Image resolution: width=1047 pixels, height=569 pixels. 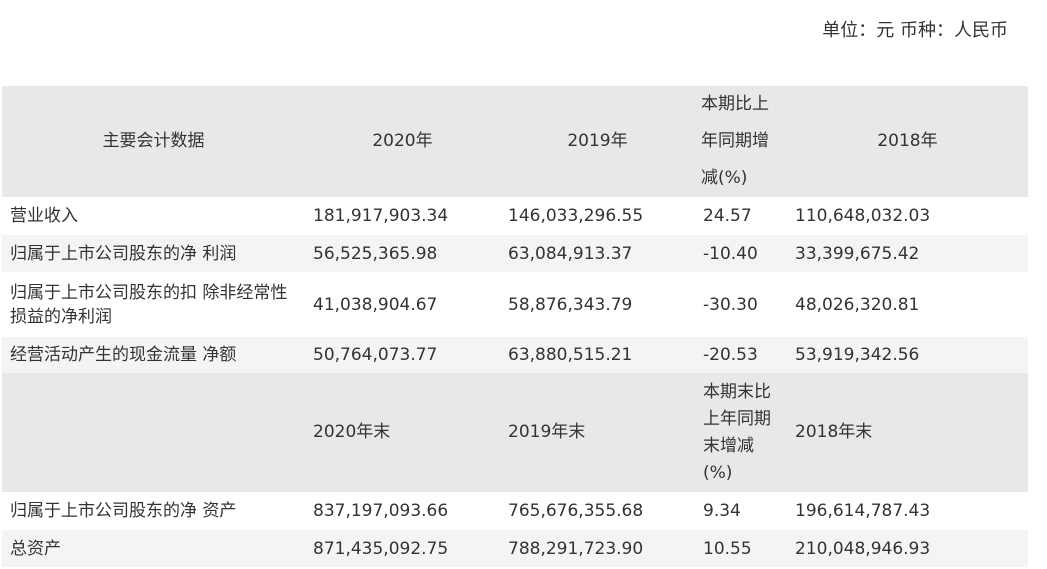 What do you see at coordinates (907, 141) in the screenshot?
I see `table-cell: 2018年` at bounding box center [907, 141].